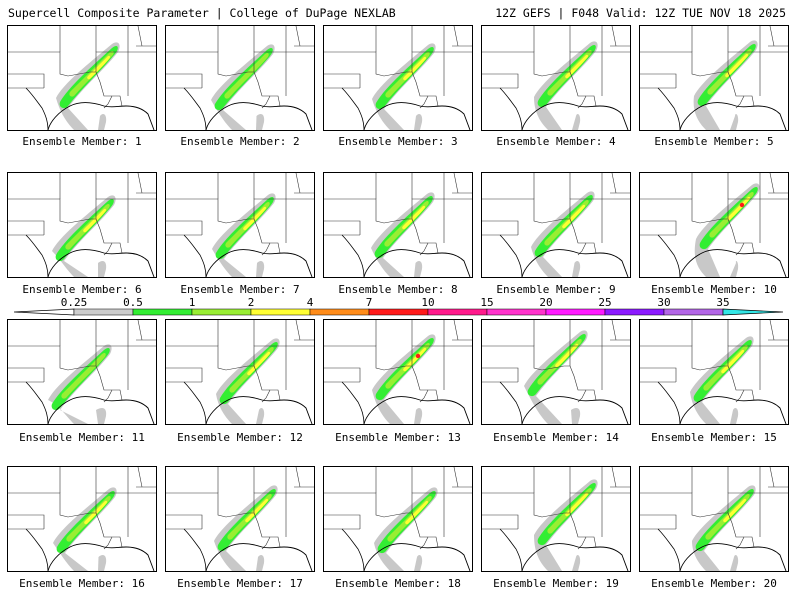 The height and width of the screenshot is (600, 800). I want to click on ensemble-member-label: Ensemble Member: 15, so click(714, 437).